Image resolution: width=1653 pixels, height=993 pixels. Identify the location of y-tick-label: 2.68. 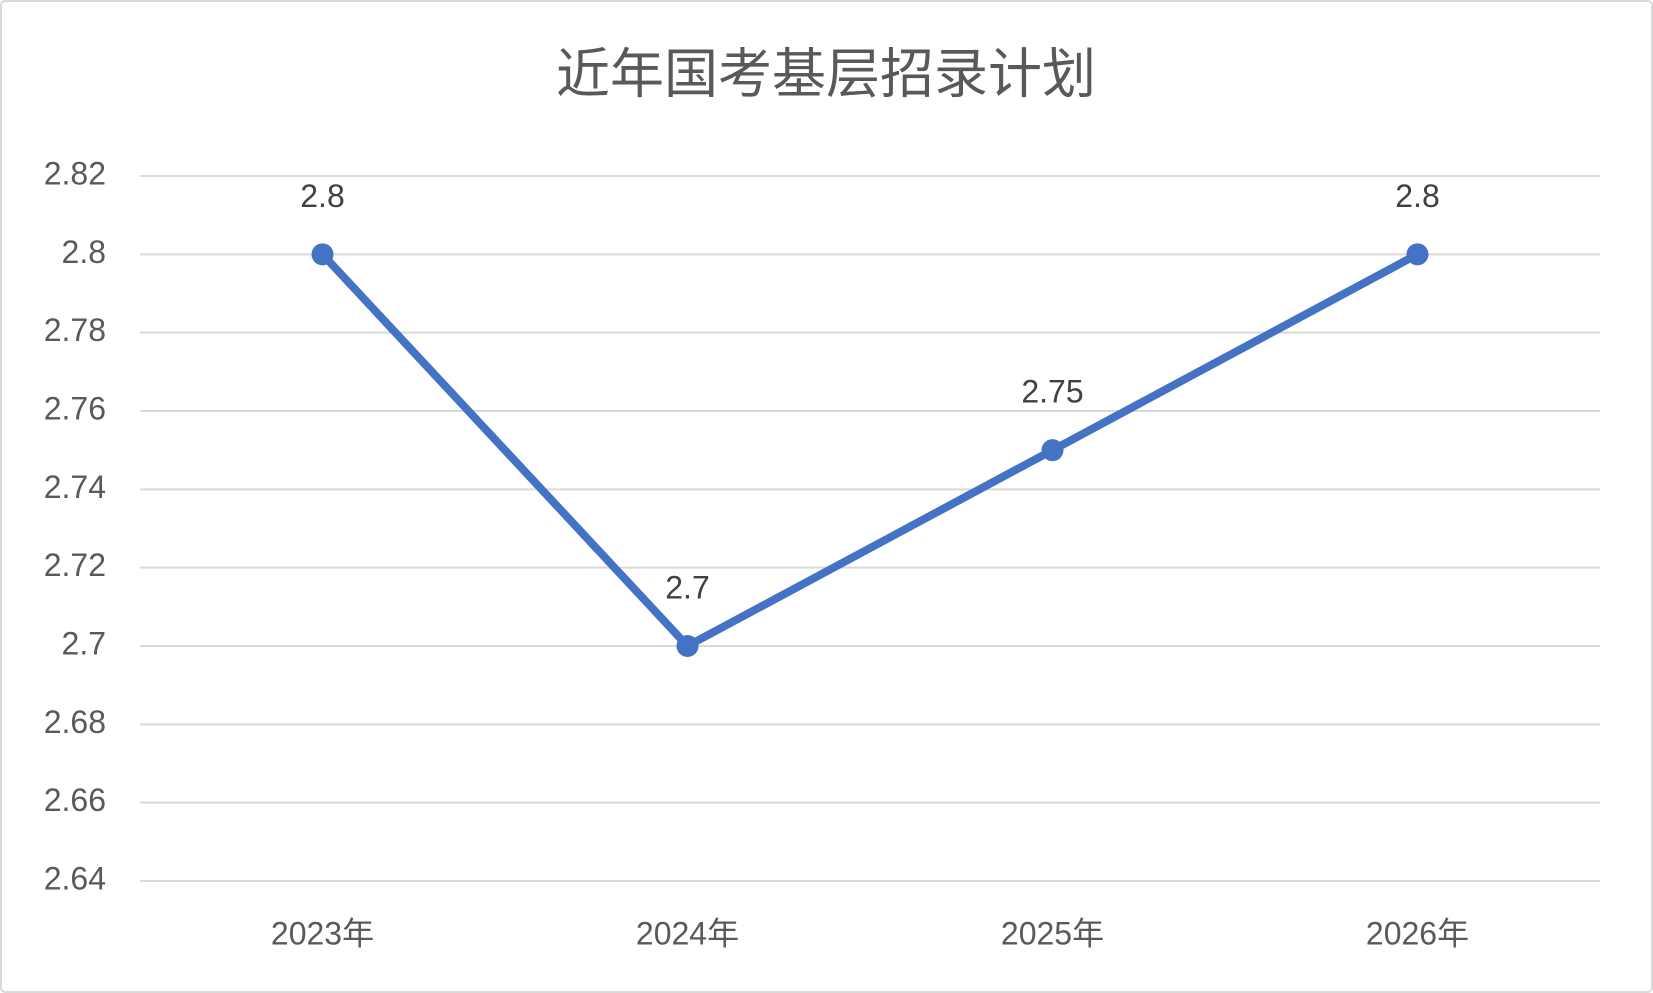
(75, 722).